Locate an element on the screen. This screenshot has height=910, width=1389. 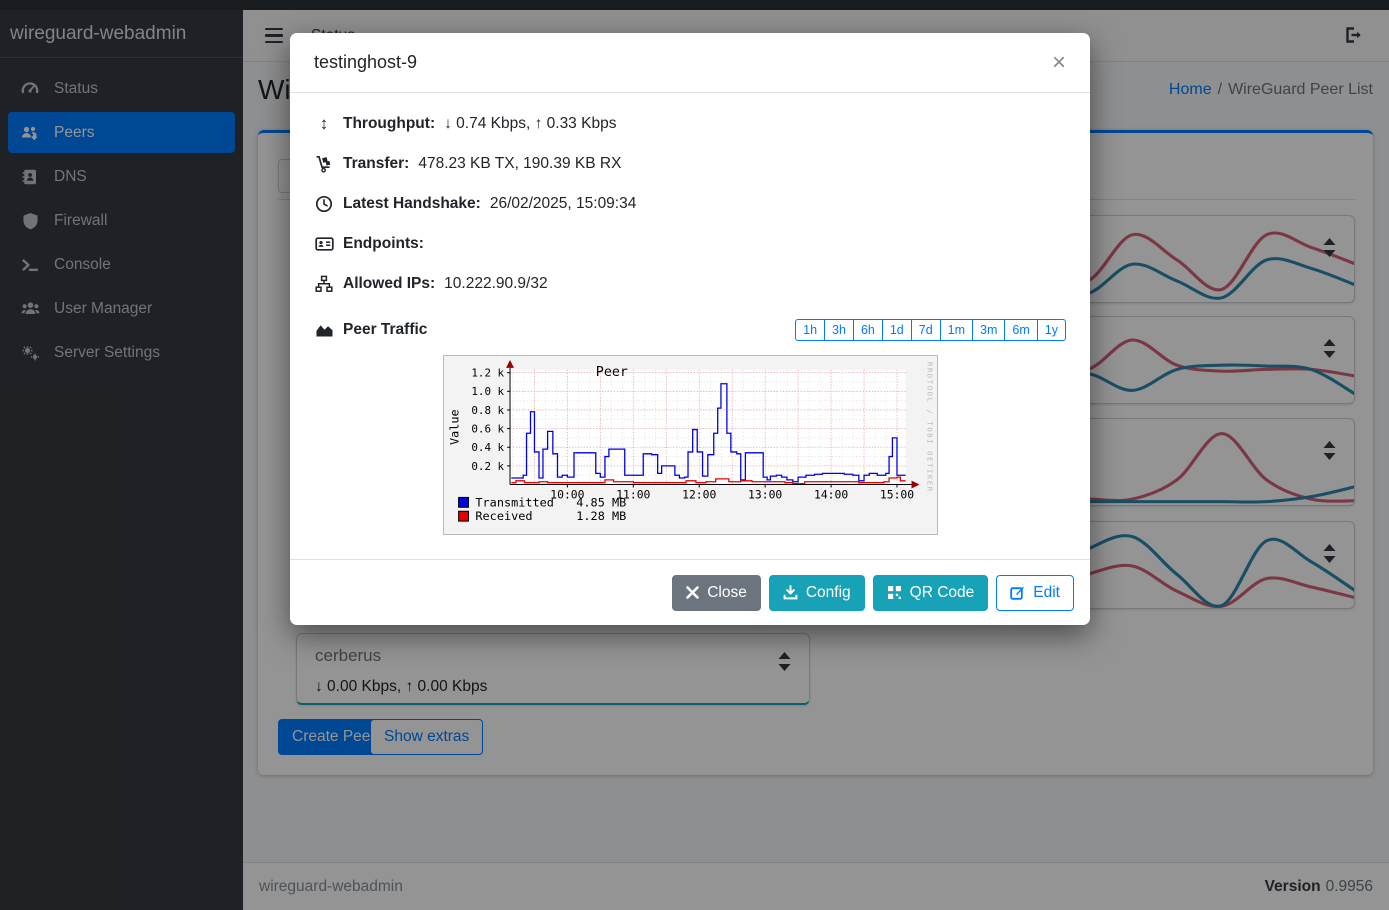
sidebar-item-label: Status is located at coordinates (76, 88).